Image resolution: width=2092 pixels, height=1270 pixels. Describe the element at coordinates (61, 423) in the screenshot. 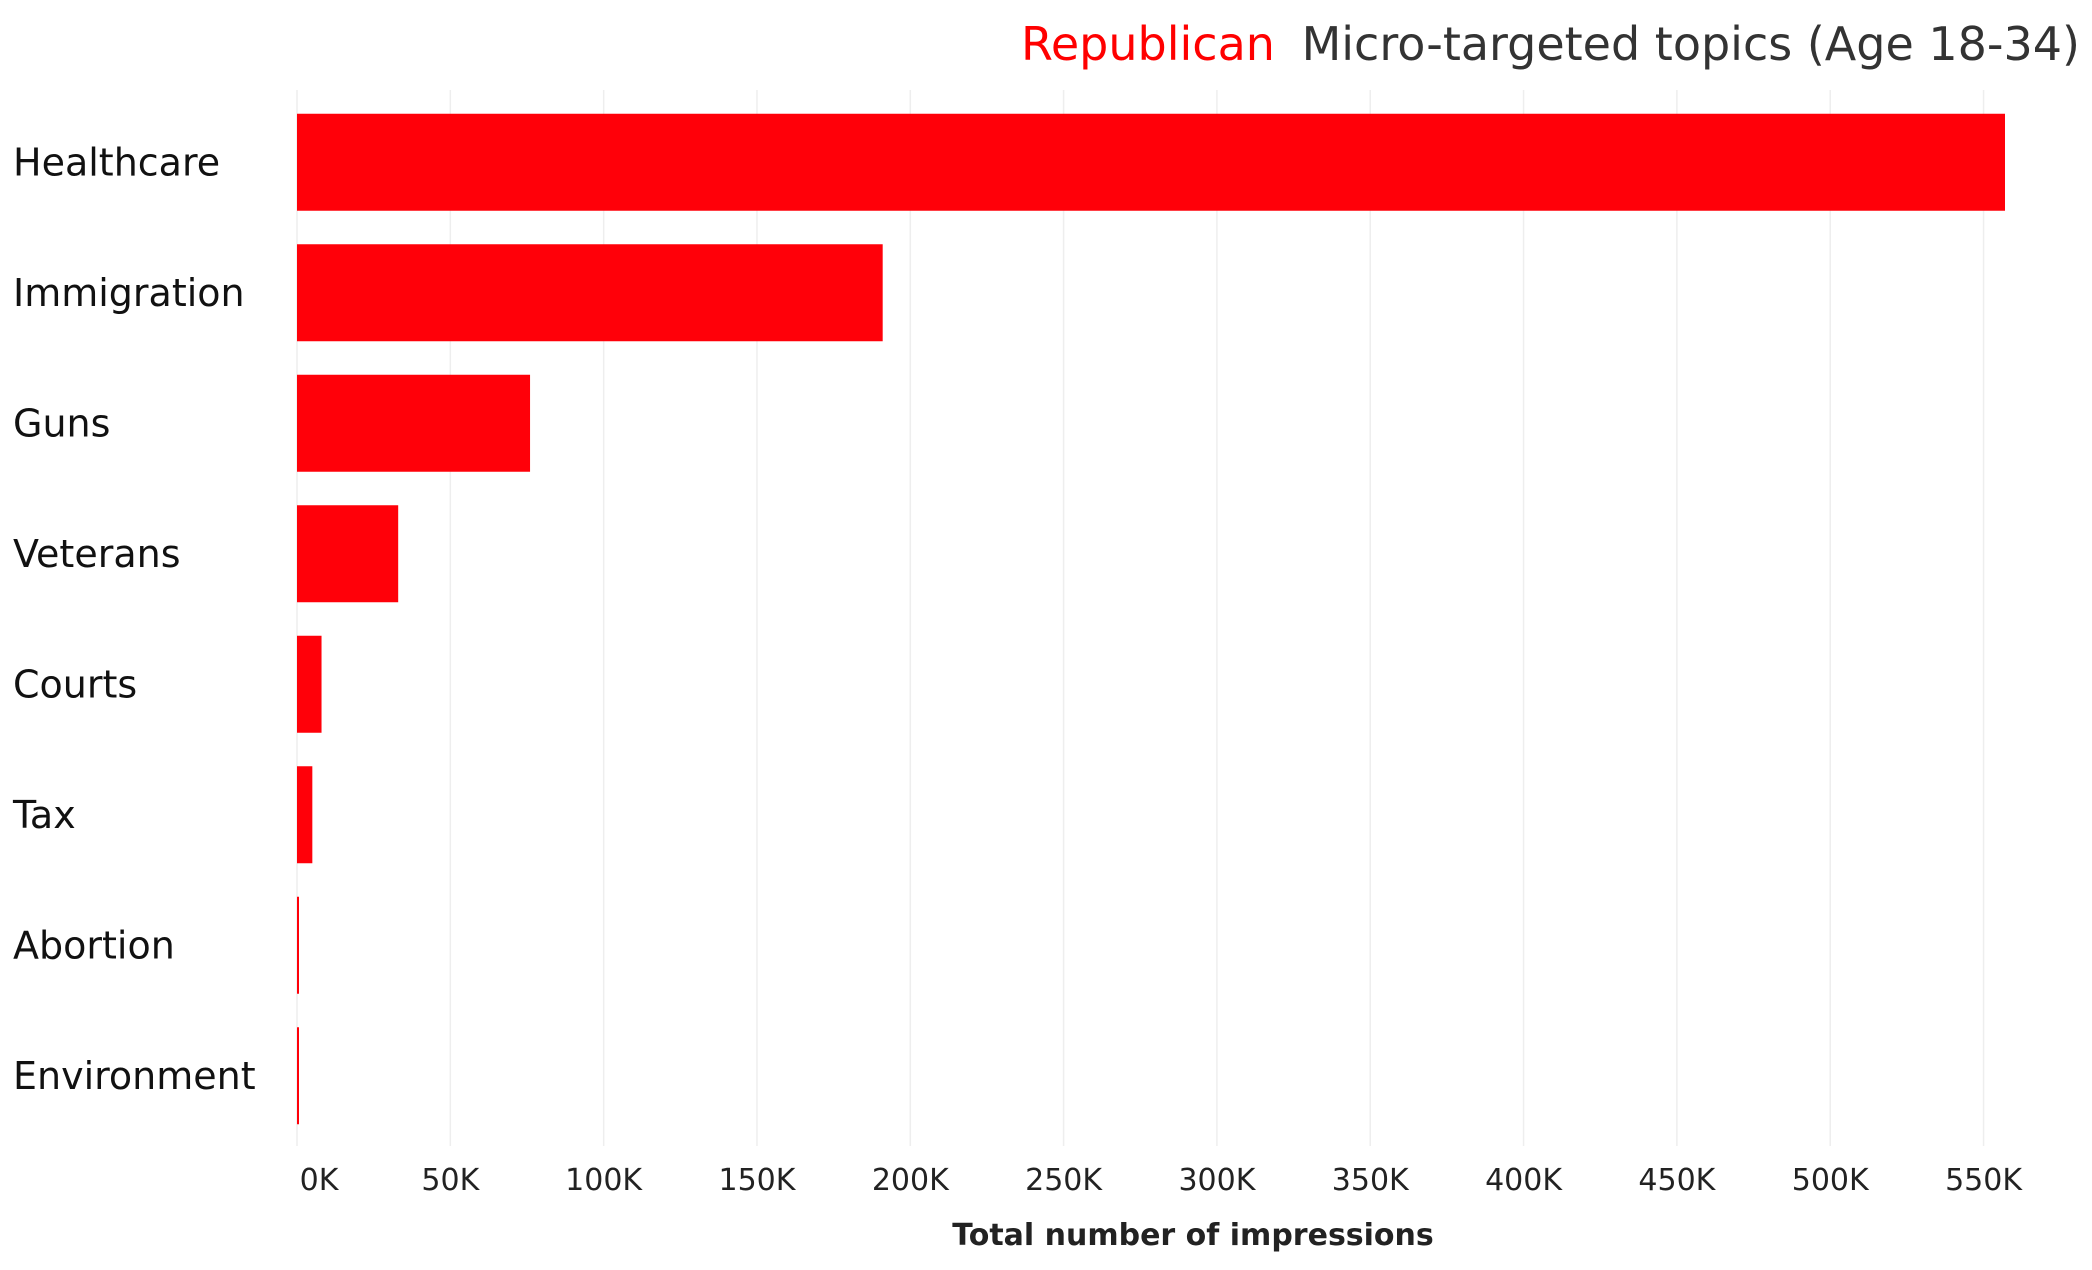

I see `category-label-guns: Guns` at that location.